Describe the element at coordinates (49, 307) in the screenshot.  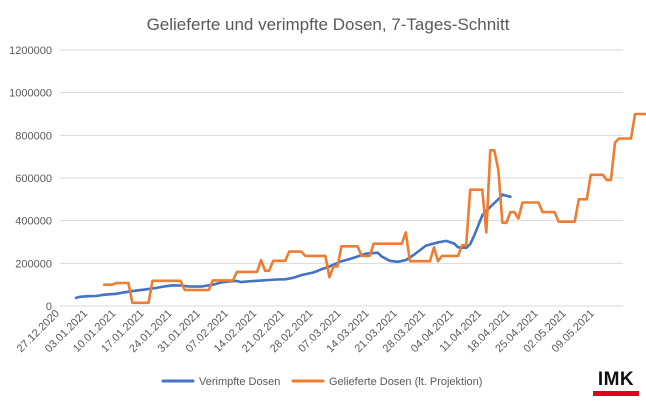
I see `y-tick-label: 0` at that location.